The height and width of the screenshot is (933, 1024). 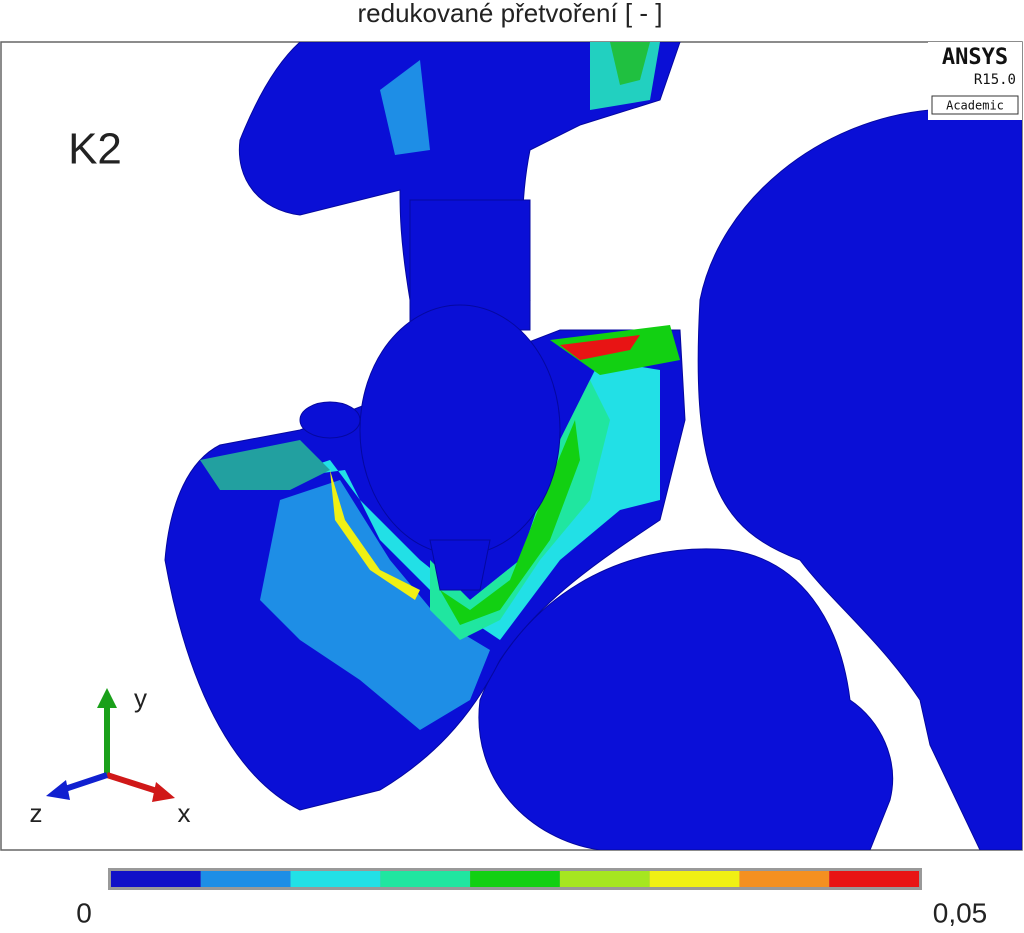 What do you see at coordinates (531, 898) in the screenshot?
I see `color-legend: 0 0,05` at bounding box center [531, 898].